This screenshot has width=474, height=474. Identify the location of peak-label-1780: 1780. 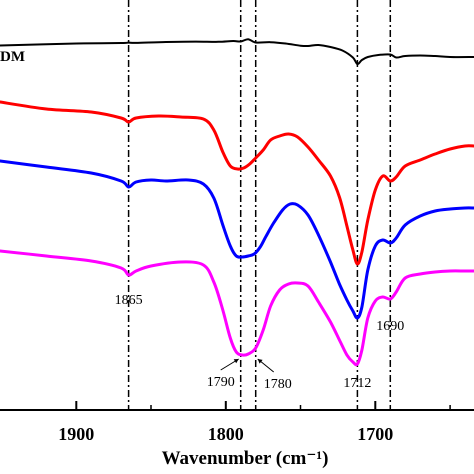
(278, 384).